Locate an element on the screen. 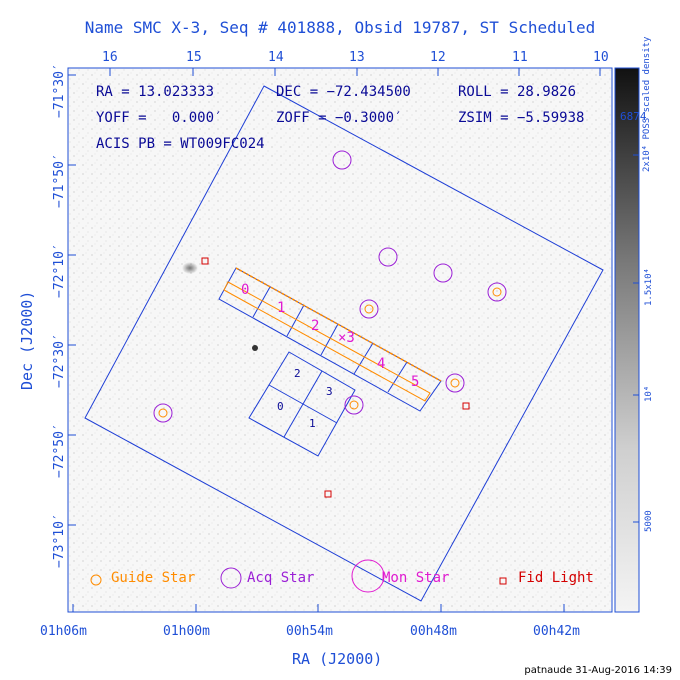 The width and height of the screenshot is (680, 680). guide-stars is located at coordinates (330, 352).